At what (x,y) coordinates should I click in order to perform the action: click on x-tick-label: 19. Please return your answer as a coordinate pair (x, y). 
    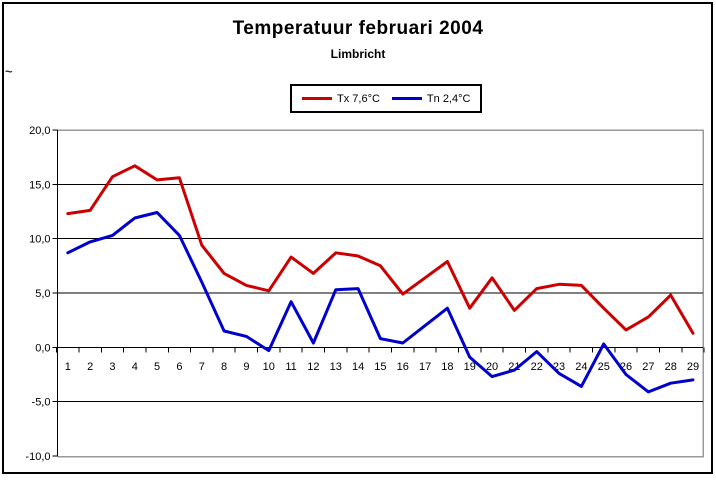
    Looking at the image, I should click on (470, 367).